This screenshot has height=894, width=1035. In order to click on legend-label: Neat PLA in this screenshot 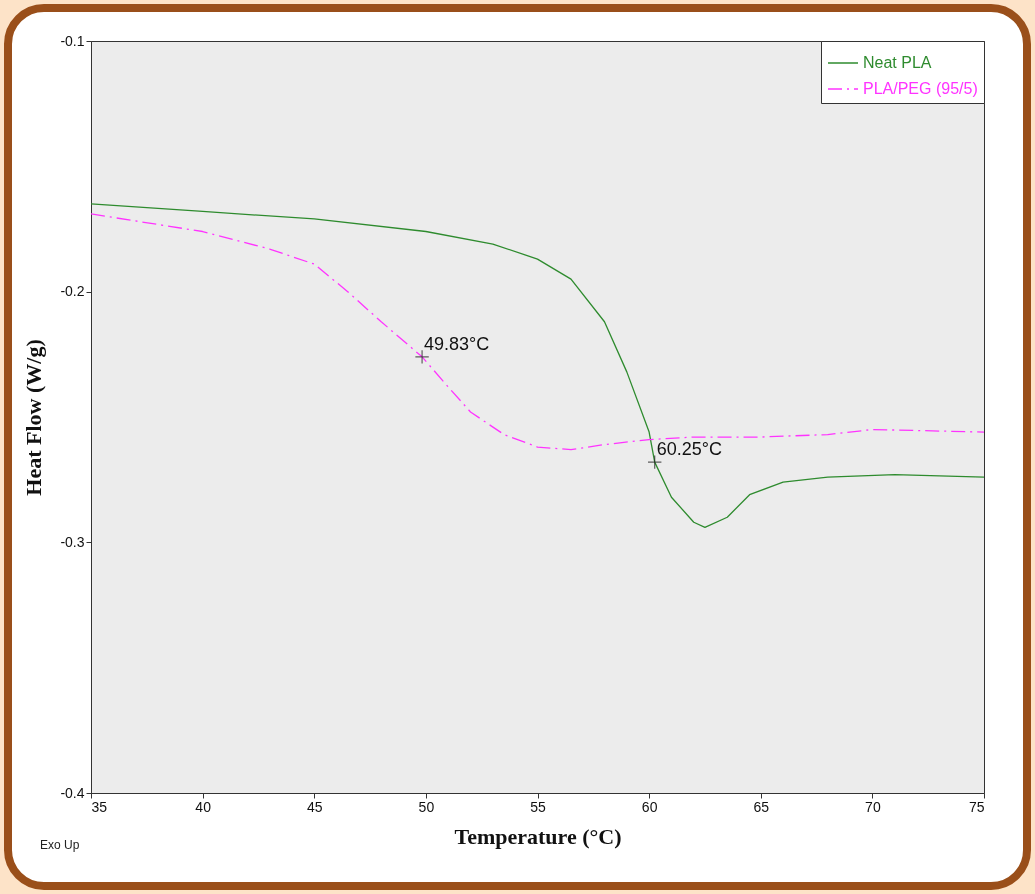, I will do `click(897, 62)`.